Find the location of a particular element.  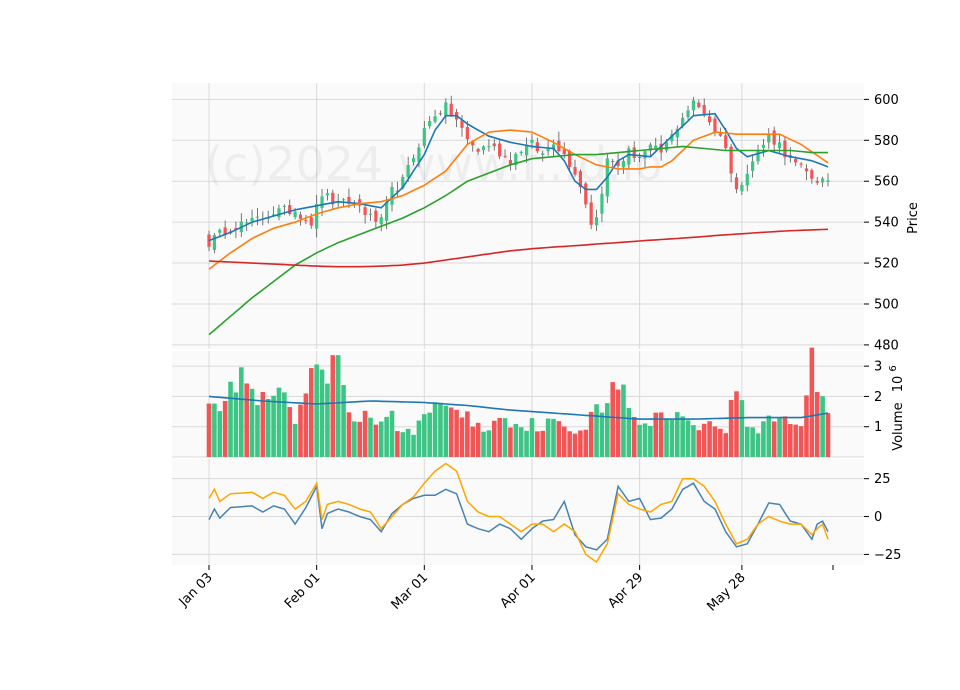

price-y-axis: 480 500 520 540 560 580 600 is located at coordinates (881, 223).